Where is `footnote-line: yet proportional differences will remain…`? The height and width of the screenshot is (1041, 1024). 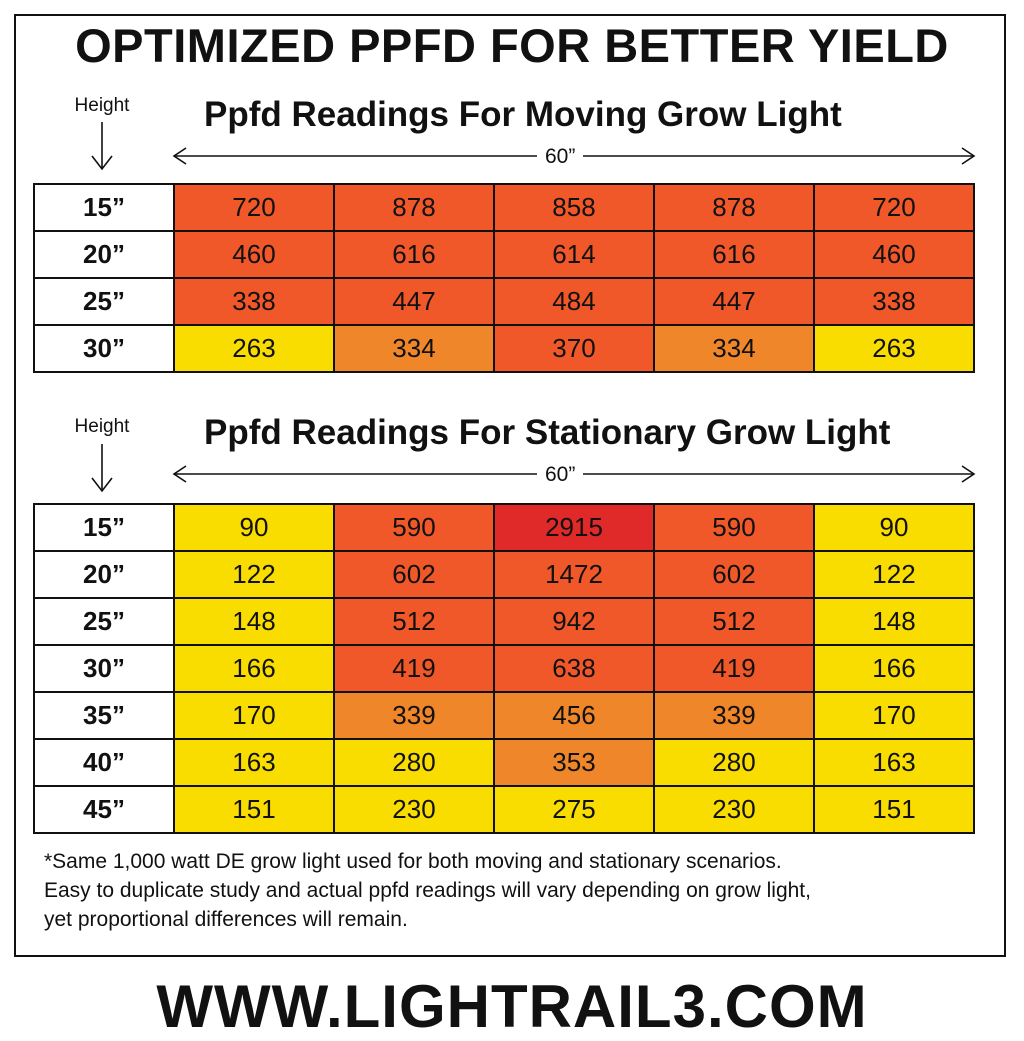
footnote-line: yet proportional differences will remain… is located at coordinates (226, 919).